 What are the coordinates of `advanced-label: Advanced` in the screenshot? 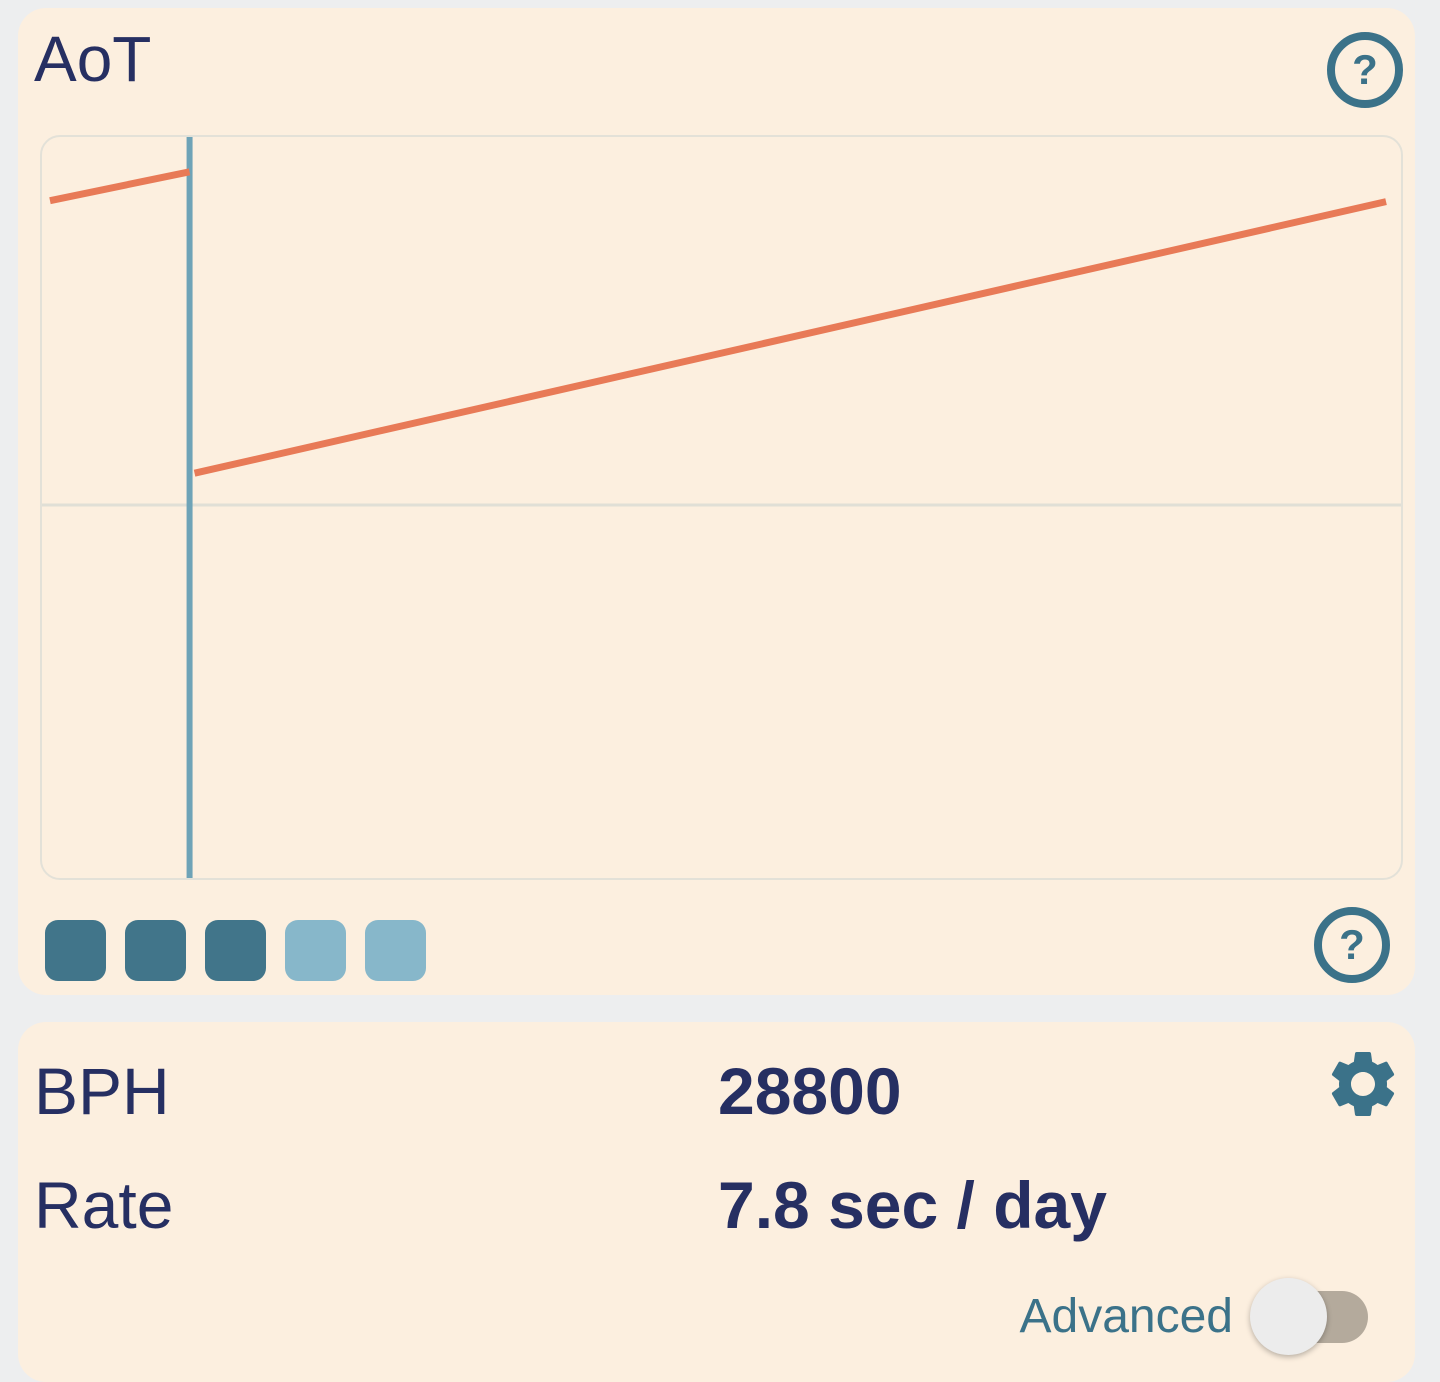 It's located at (1126, 1316).